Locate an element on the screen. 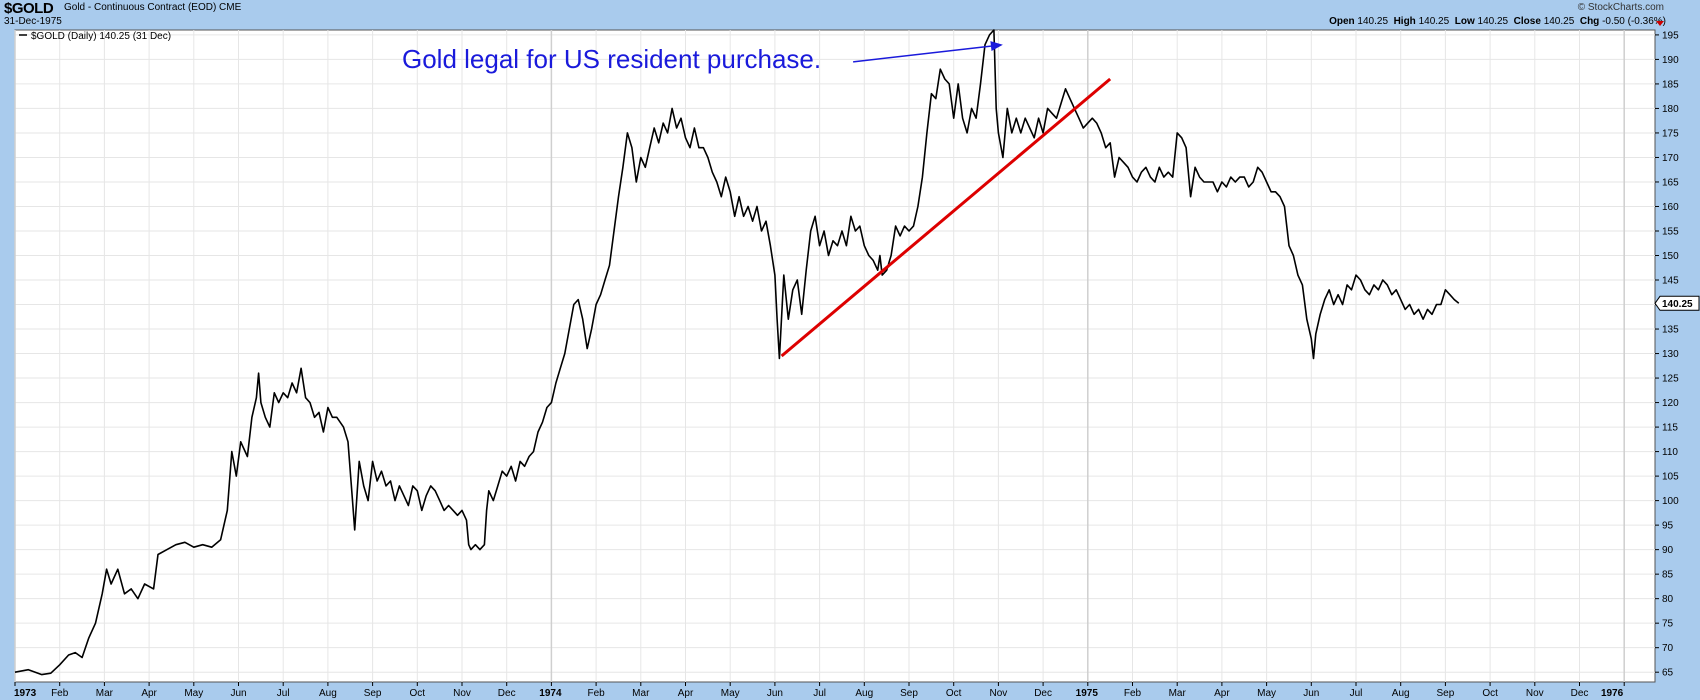 This screenshot has width=1700, height=700. y-tick-label: 105 is located at coordinates (1670, 477).